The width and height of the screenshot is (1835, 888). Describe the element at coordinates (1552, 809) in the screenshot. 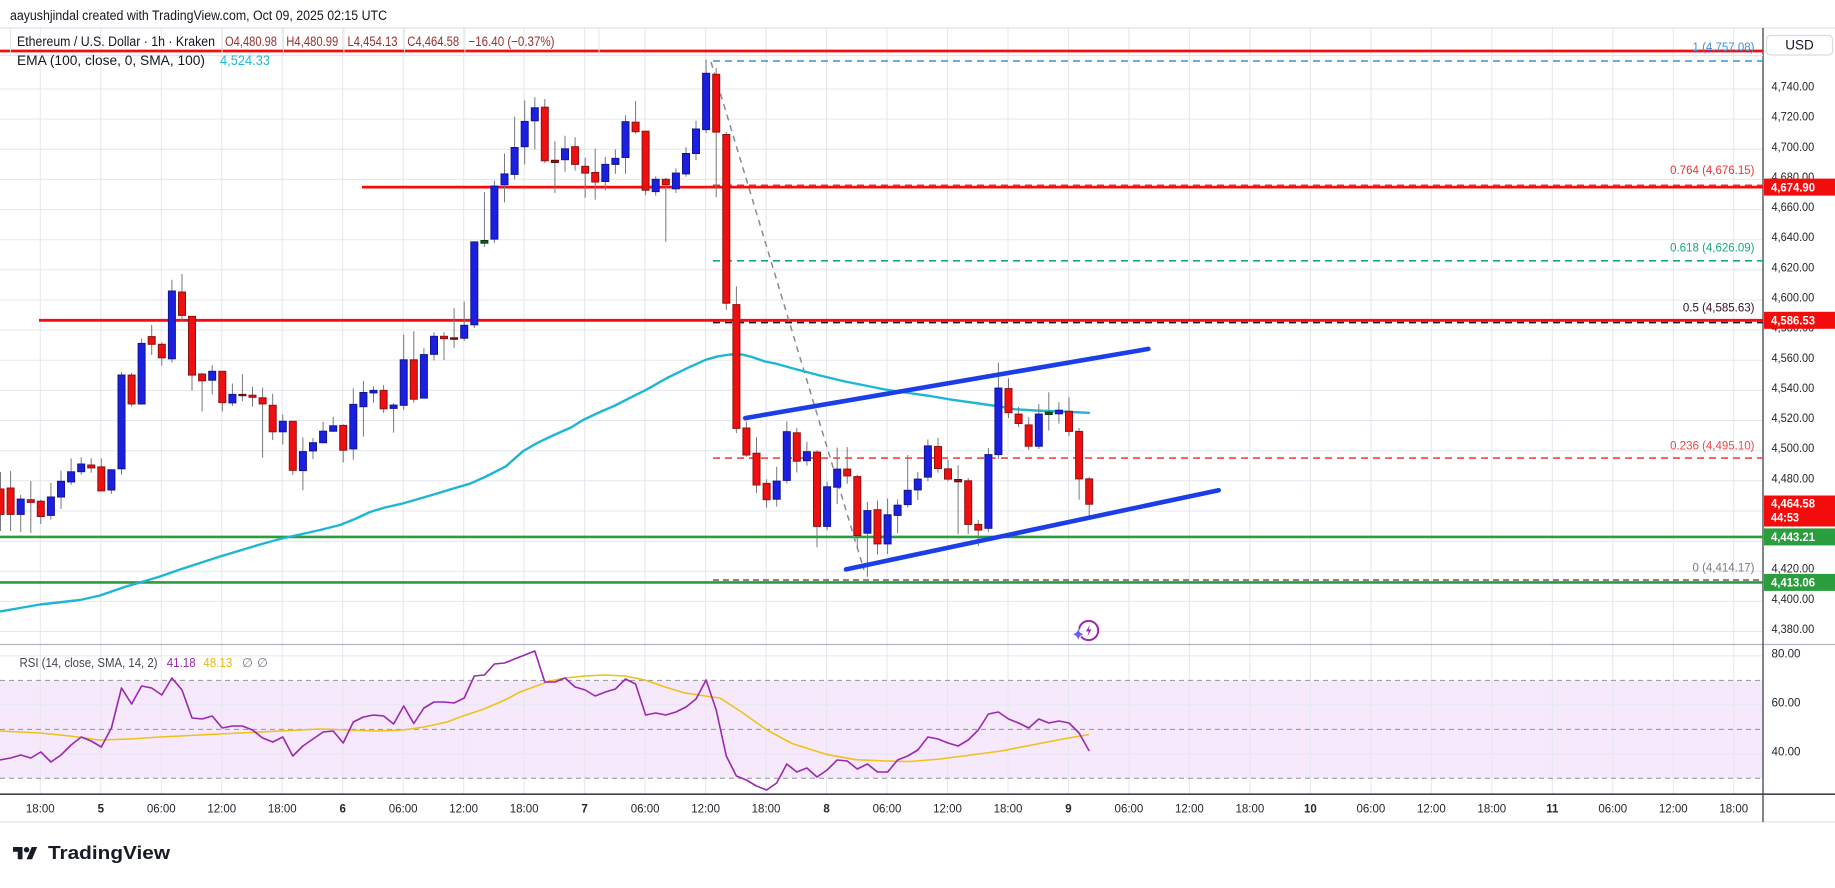

I see `svg-text: 11` at that location.